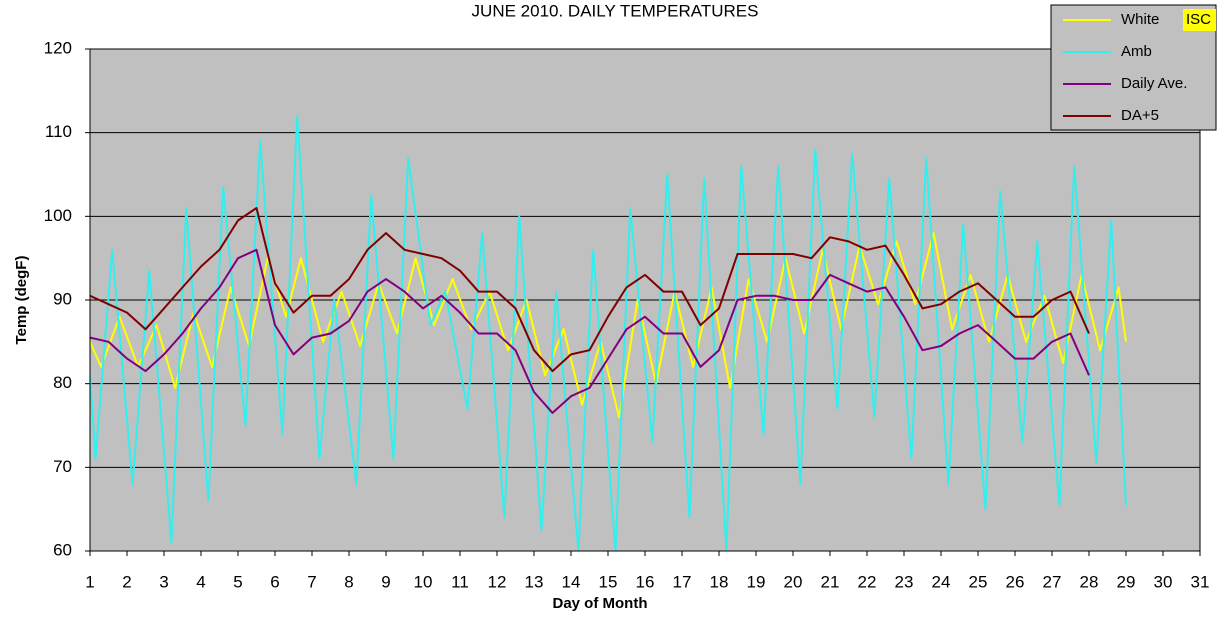  I want to click on x-tick-label: 10, so click(423, 581).